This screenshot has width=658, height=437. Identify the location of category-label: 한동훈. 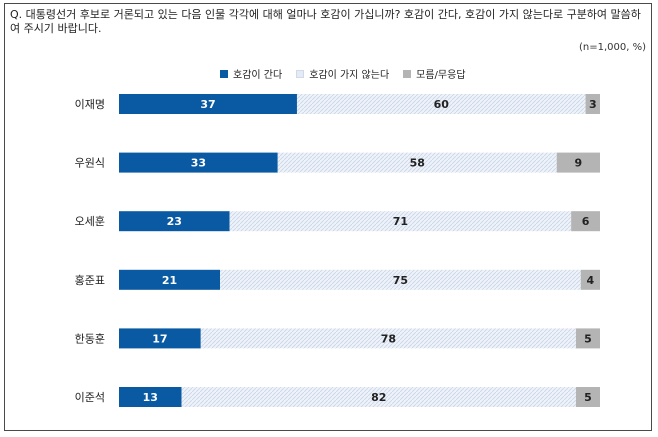
(90, 338).